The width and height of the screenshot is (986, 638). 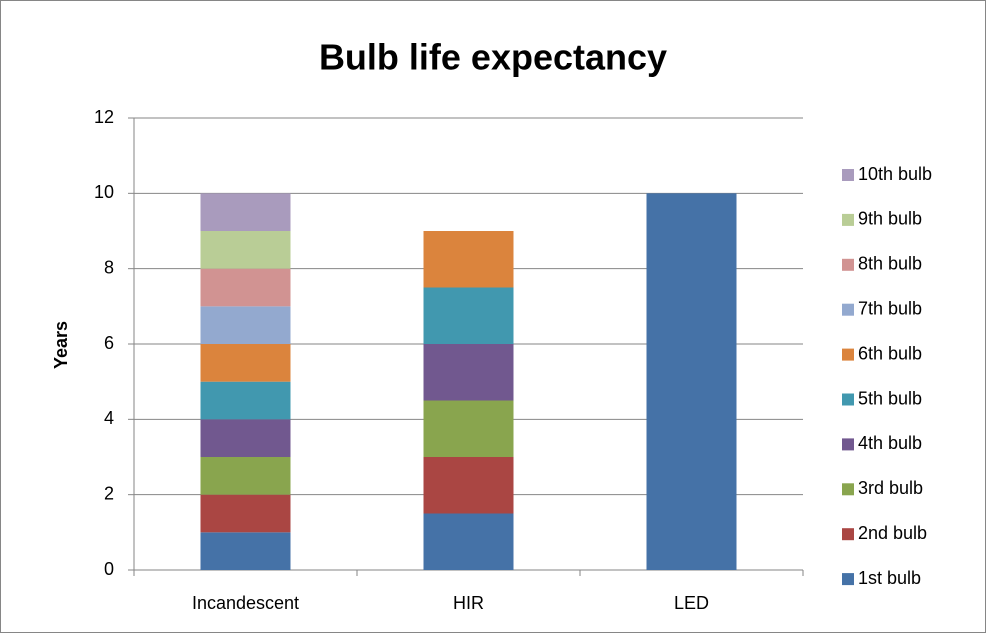 I want to click on y-axis-label: Years, so click(x=61, y=345).